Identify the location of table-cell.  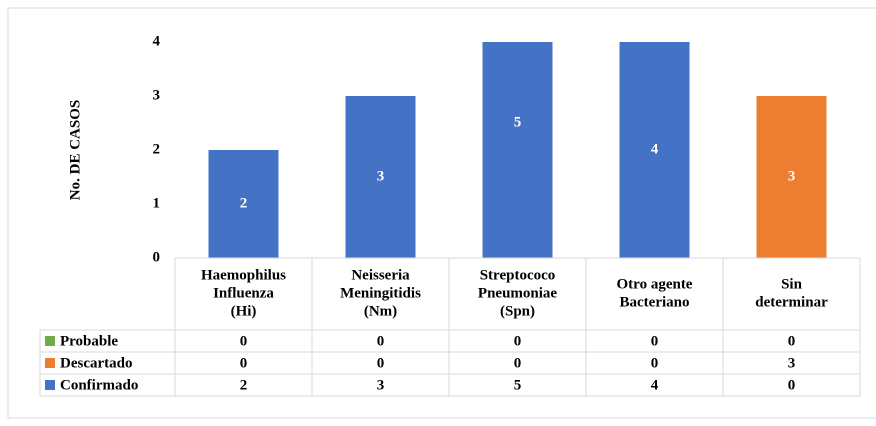
(791, 385).